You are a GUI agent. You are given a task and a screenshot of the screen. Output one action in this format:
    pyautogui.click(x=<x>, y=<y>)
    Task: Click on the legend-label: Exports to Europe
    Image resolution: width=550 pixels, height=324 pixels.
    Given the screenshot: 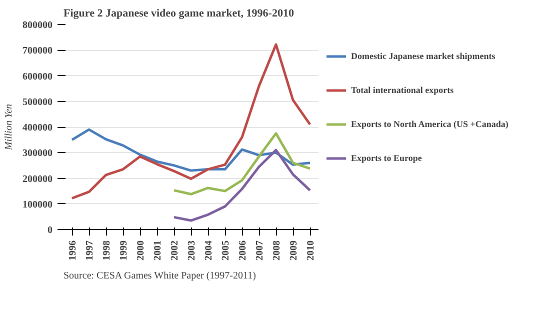 What is the action you would take?
    pyautogui.click(x=386, y=158)
    